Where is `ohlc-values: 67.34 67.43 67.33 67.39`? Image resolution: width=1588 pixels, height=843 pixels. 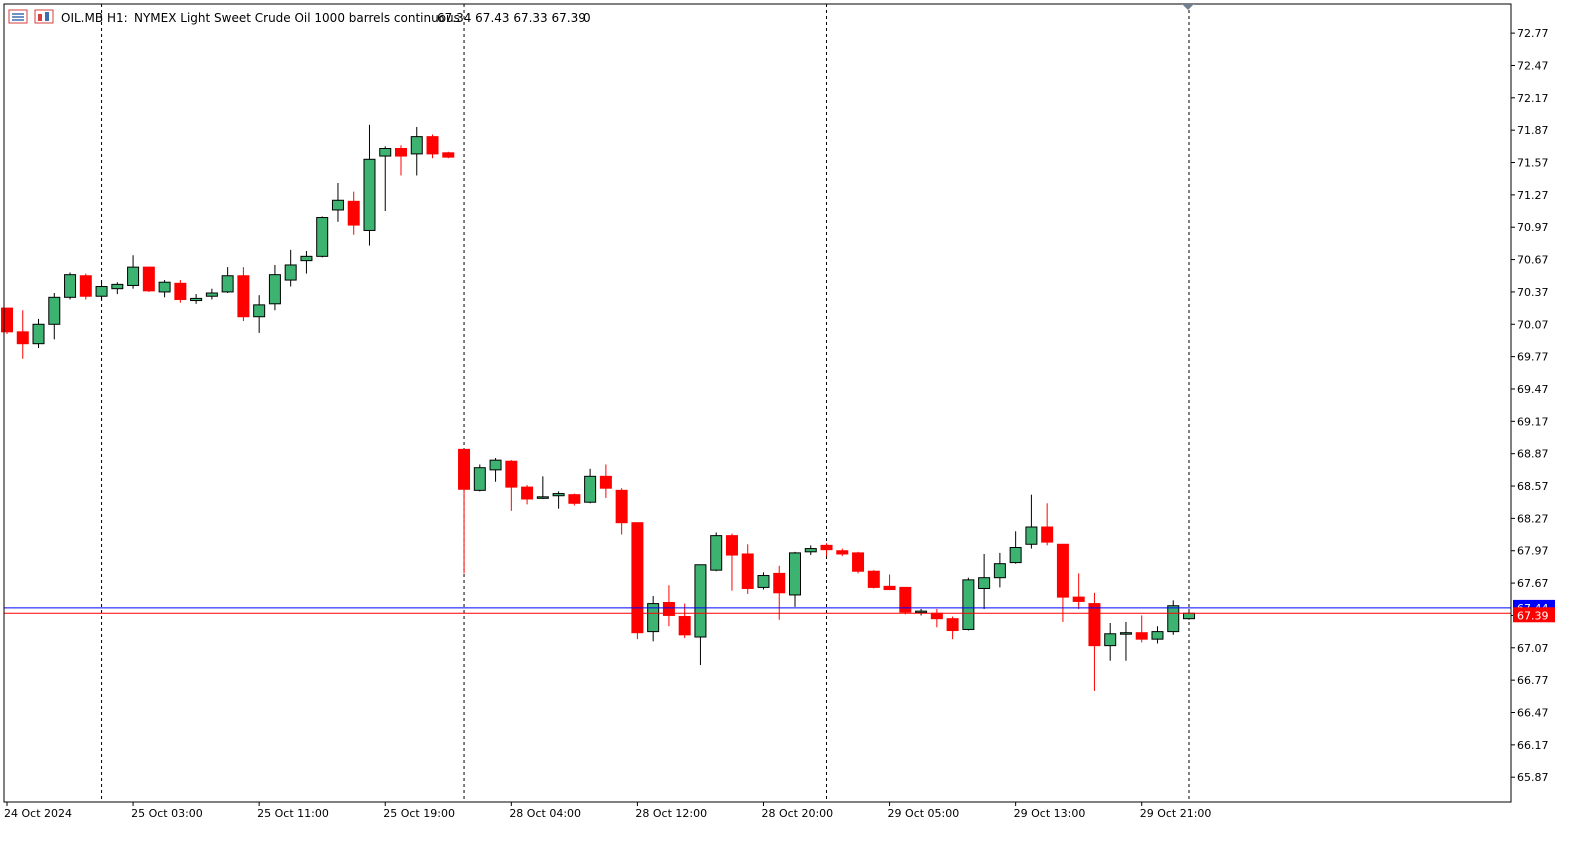 ohlc-values: 67.34 67.43 67.33 67.39 is located at coordinates (511, 18).